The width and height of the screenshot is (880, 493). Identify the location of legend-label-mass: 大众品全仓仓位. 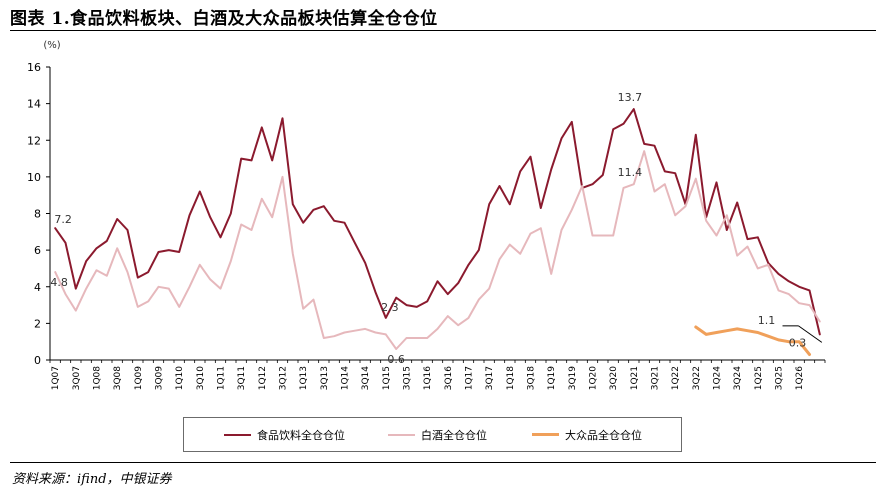
(603, 435).